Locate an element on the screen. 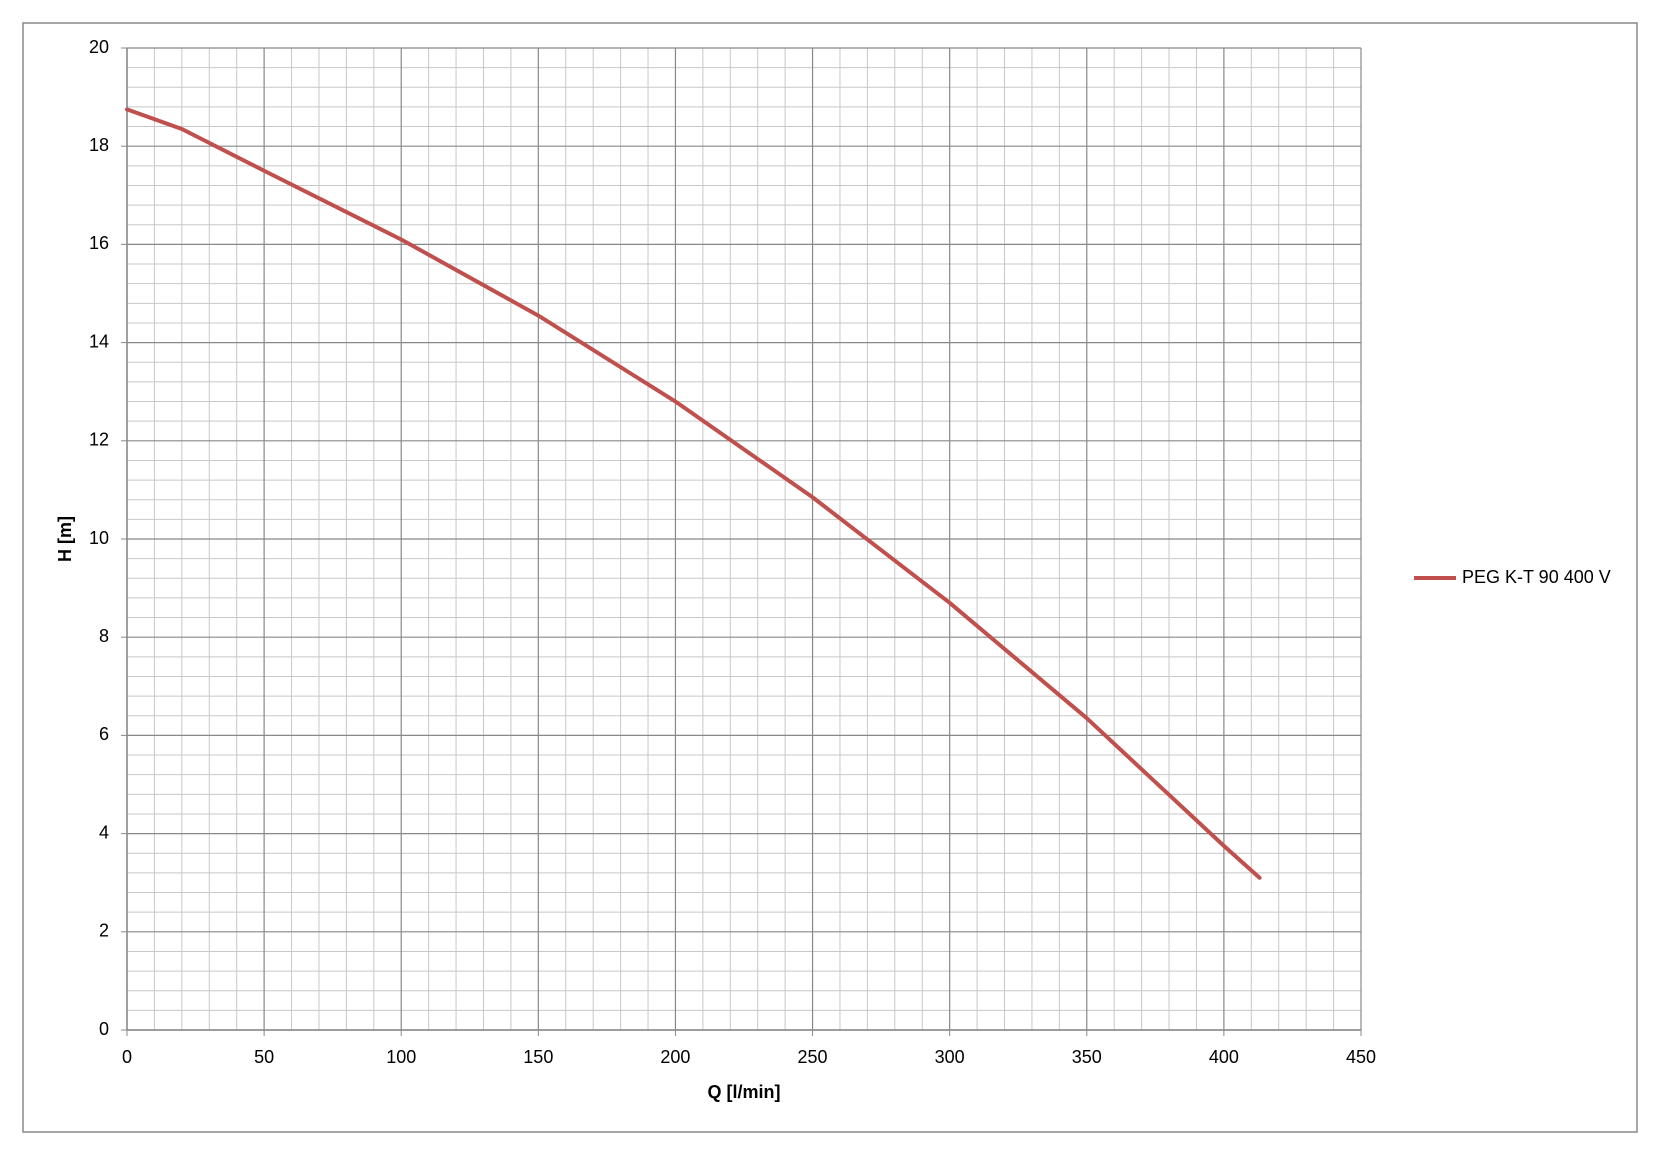  y-tick-label: 8 is located at coordinates (104, 636).